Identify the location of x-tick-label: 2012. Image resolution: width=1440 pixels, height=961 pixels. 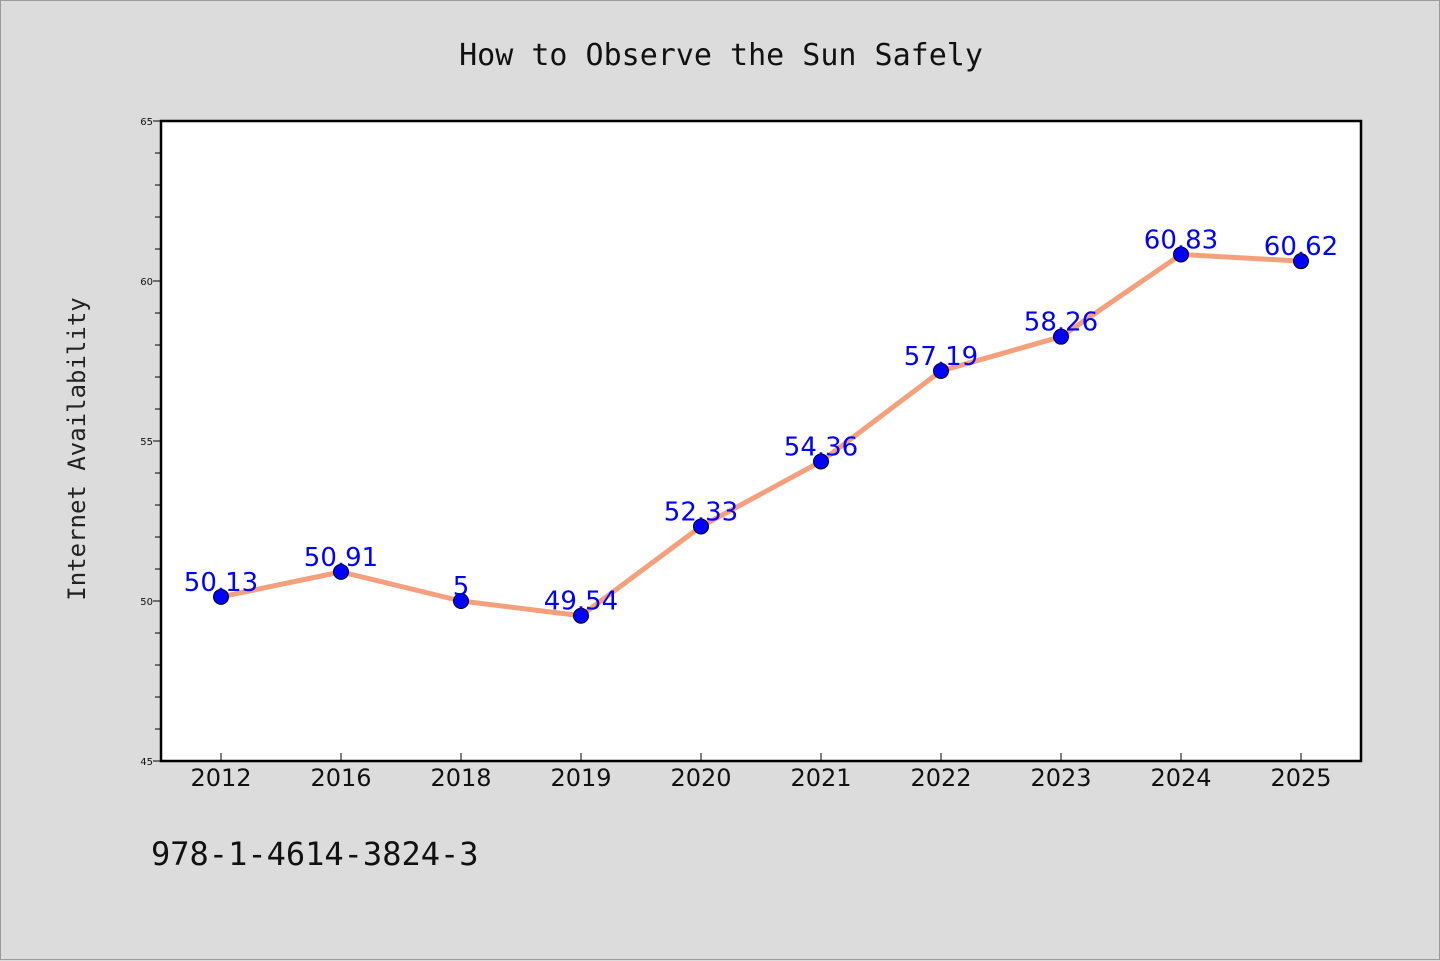
(220, 778).